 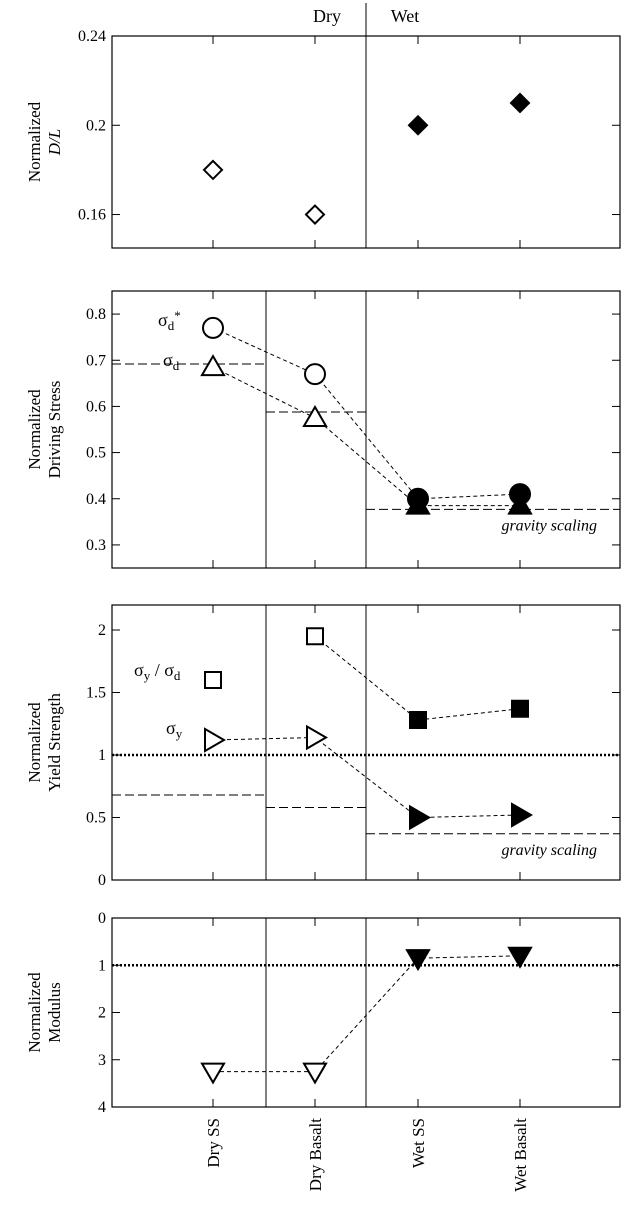 What do you see at coordinates (96, 406) in the screenshot?
I see `y-tick-label: 0.6` at bounding box center [96, 406].